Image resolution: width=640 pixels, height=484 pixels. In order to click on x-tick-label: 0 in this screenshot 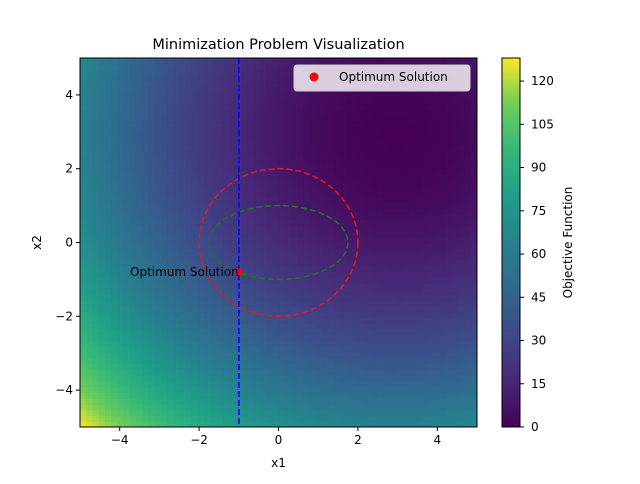, I will do `click(279, 440)`.